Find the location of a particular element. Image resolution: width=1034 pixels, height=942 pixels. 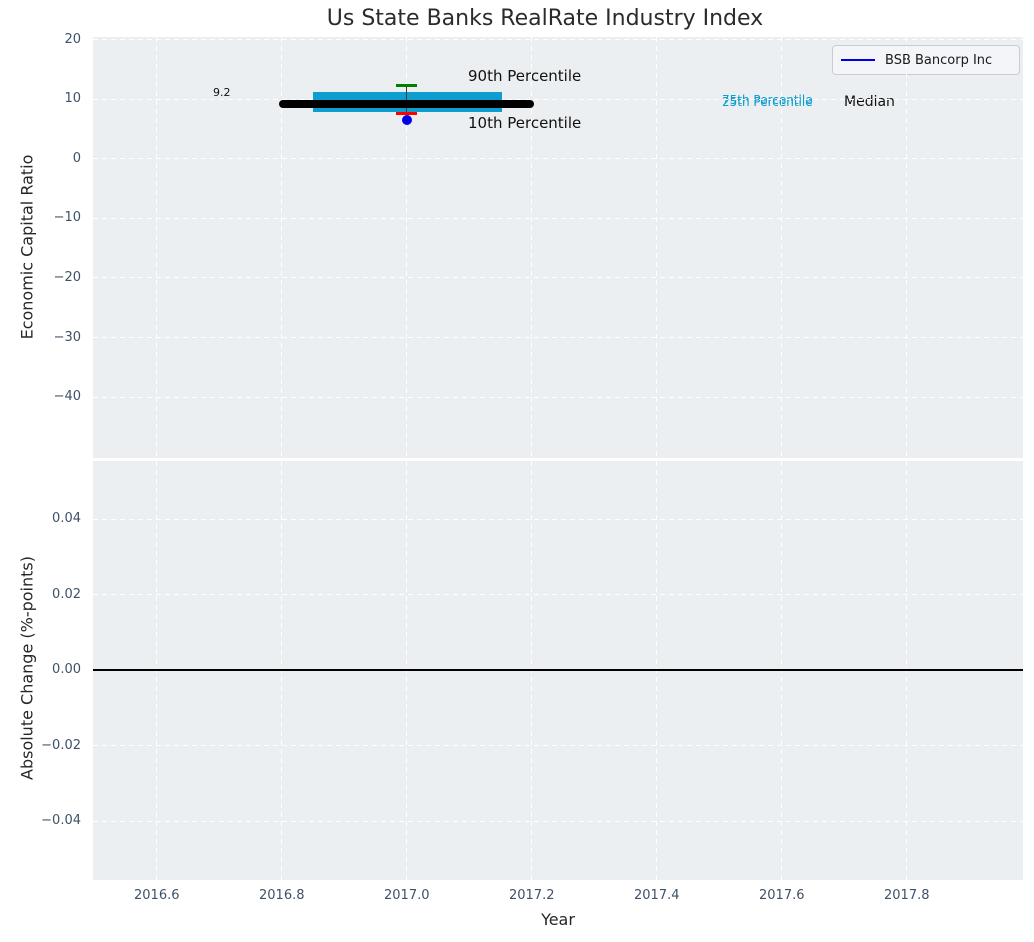

p10-cap is located at coordinates (407, 113).